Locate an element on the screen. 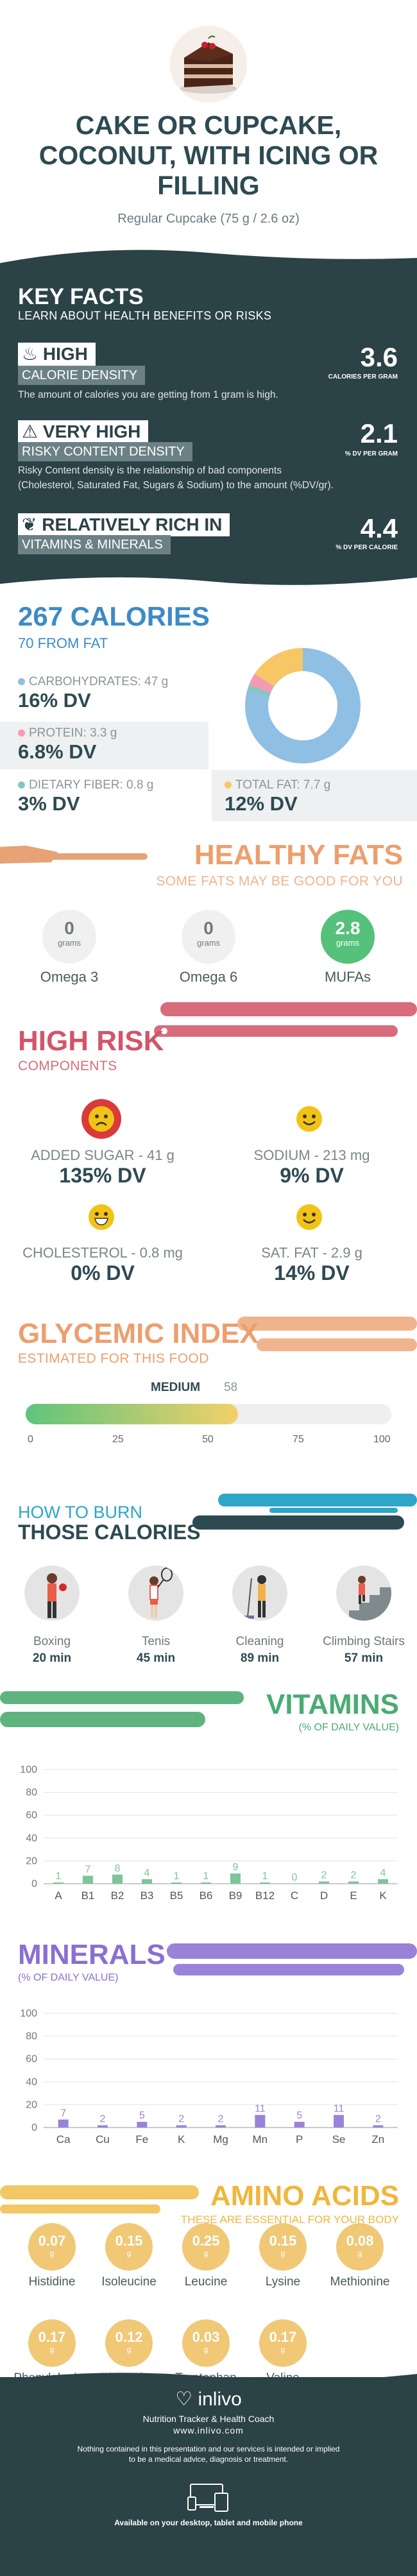 This screenshot has width=417, height=2576. vitamin-bar-b12 is located at coordinates (265, 1883).